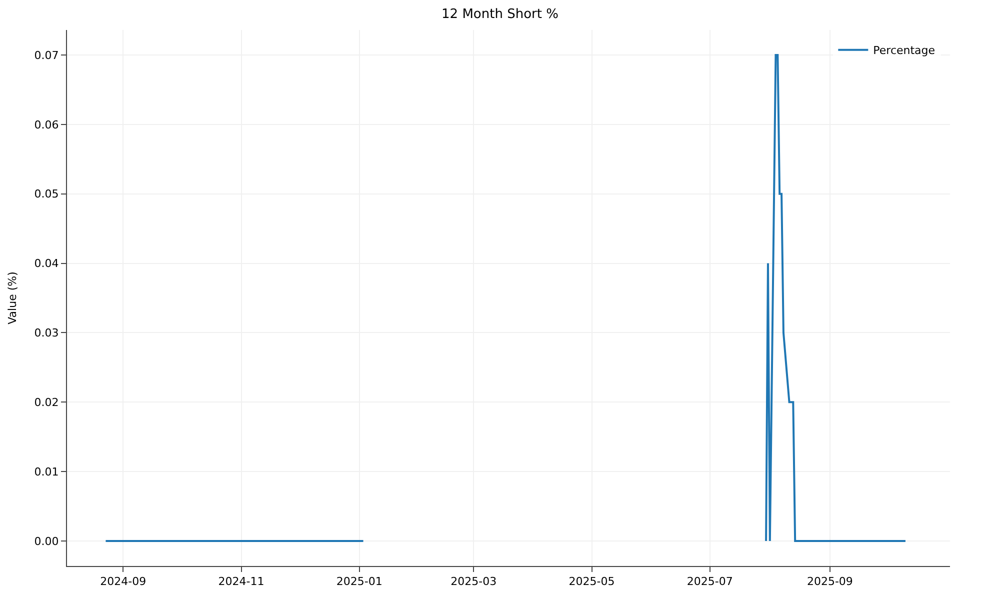 This screenshot has height=600, width=1000. What do you see at coordinates (12, 298) in the screenshot?
I see `y-axis-title: Value (%)` at bounding box center [12, 298].